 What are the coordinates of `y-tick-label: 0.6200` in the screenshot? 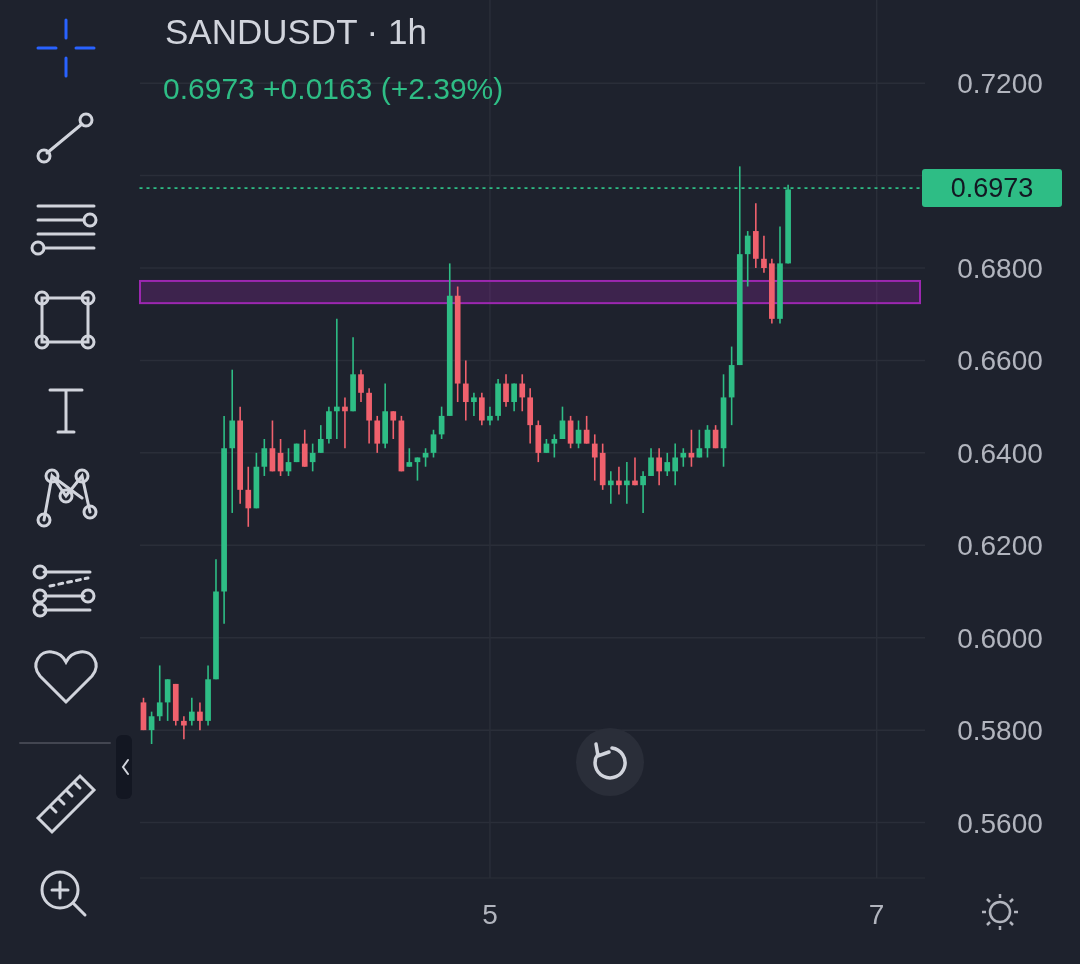 It's located at (1000, 546).